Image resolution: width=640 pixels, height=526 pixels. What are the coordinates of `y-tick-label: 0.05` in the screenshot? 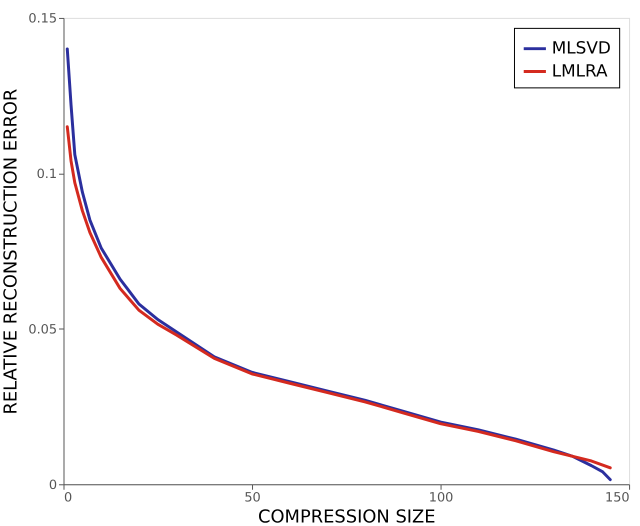 It's located at (43, 330).